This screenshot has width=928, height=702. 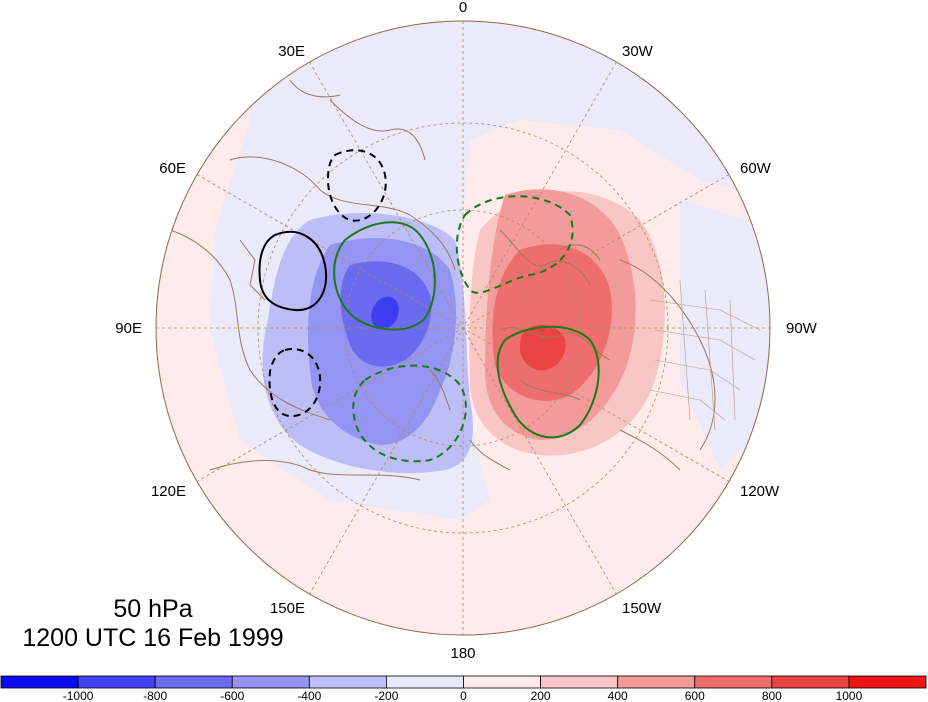 What do you see at coordinates (155, 695) in the screenshot?
I see `colorbar-tick-label: -800` at bounding box center [155, 695].